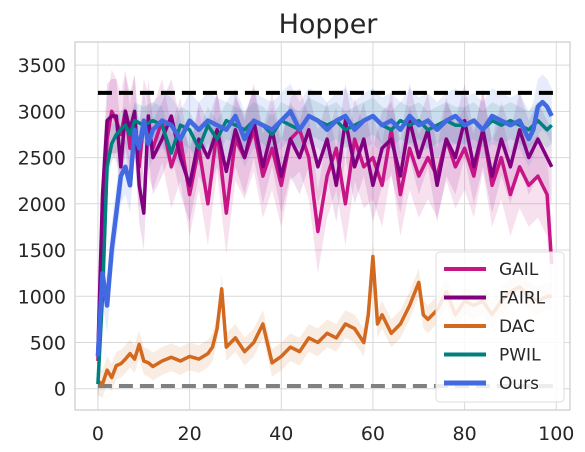 The height and width of the screenshot is (452, 585). I want to click on y-tick-label: 3000, so click(42, 112).